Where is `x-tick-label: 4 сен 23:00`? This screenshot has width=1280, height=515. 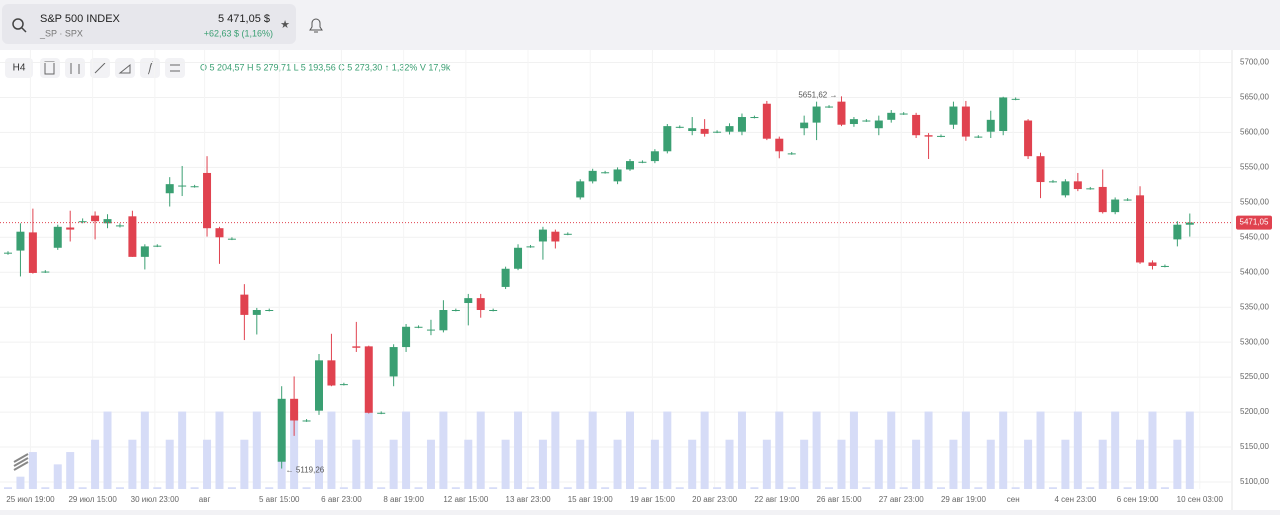
x-tick-label: 4 сен 23:00 is located at coordinates (1076, 499).